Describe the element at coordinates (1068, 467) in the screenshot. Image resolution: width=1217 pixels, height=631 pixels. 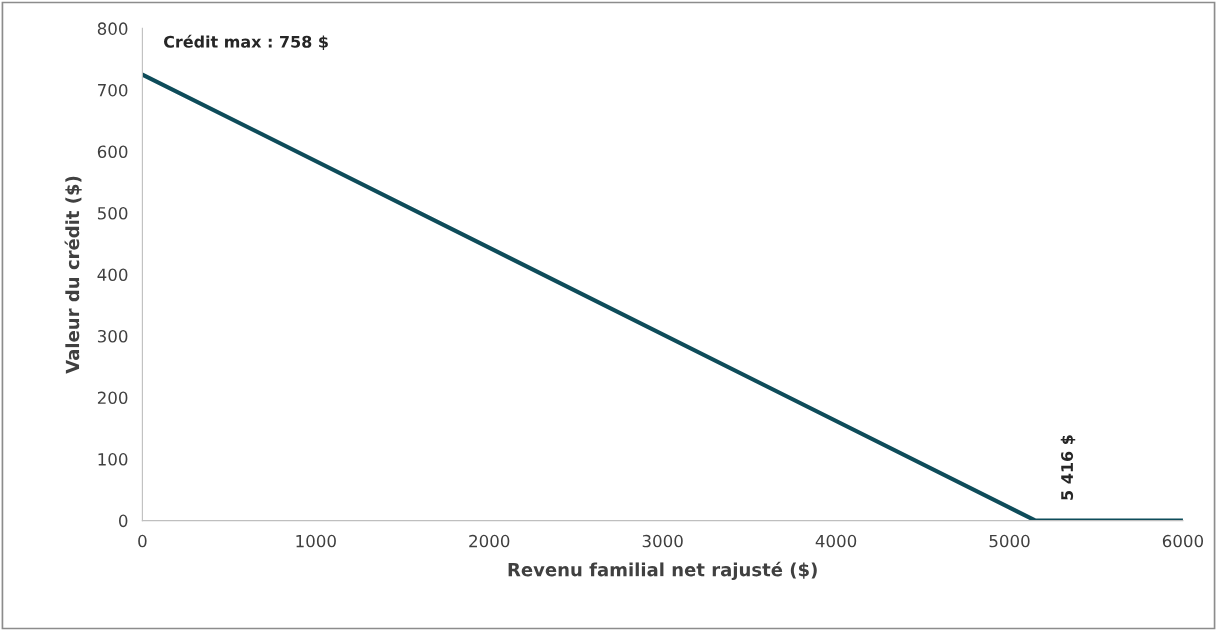
I see `annotation: 5 416 $` at that location.